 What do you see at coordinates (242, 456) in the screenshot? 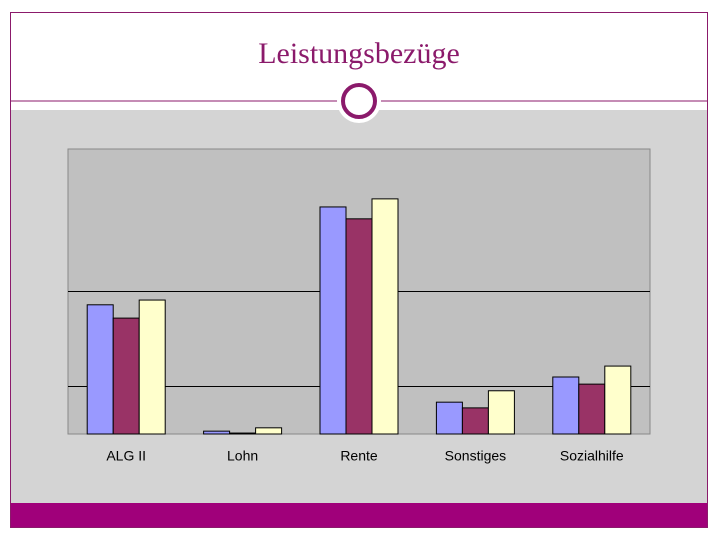
I see `x-tick-label: Lohn` at bounding box center [242, 456].